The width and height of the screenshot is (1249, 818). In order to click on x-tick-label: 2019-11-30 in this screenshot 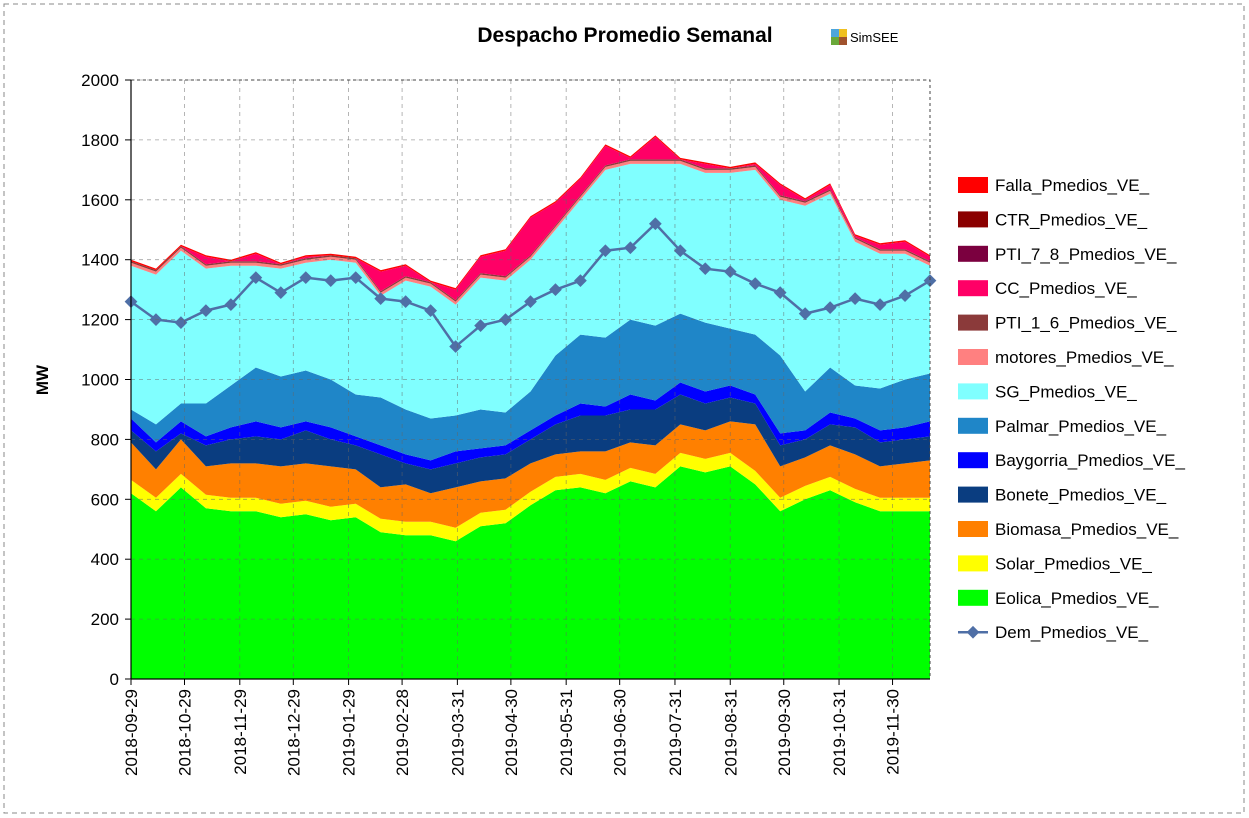, I will do `click(893, 732)`.